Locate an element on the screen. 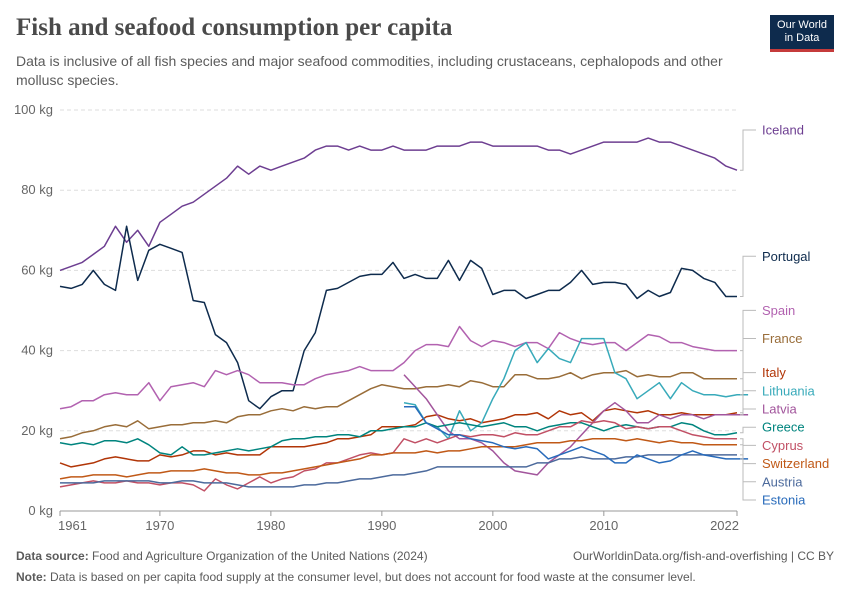 This screenshot has height=600, width=850. series-line-austria is located at coordinates (398, 471).